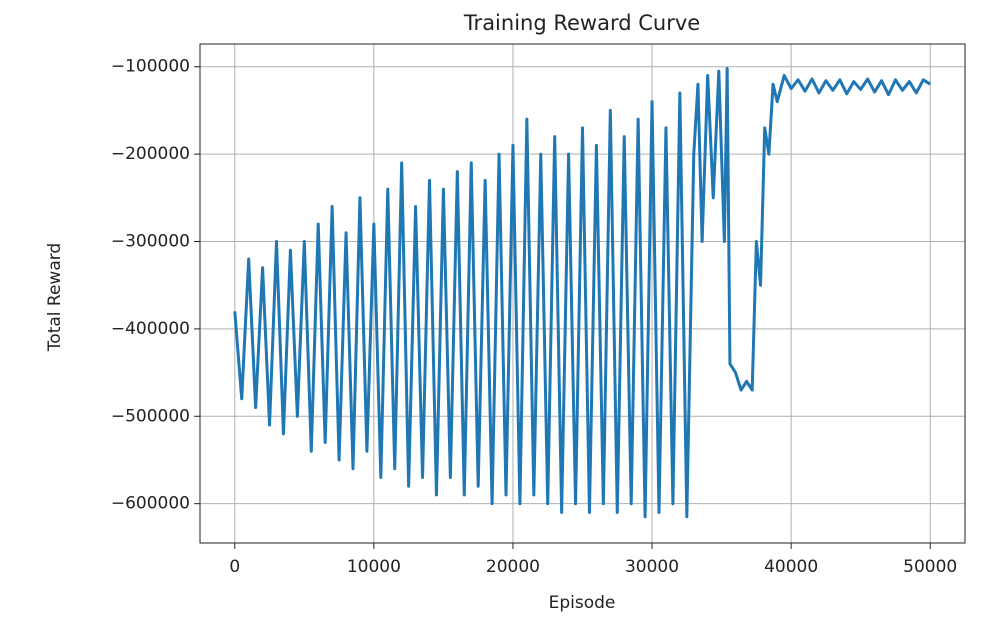 The width and height of the screenshot is (997, 627). I want to click on y-axis-label: Total Reward, so click(55, 297).